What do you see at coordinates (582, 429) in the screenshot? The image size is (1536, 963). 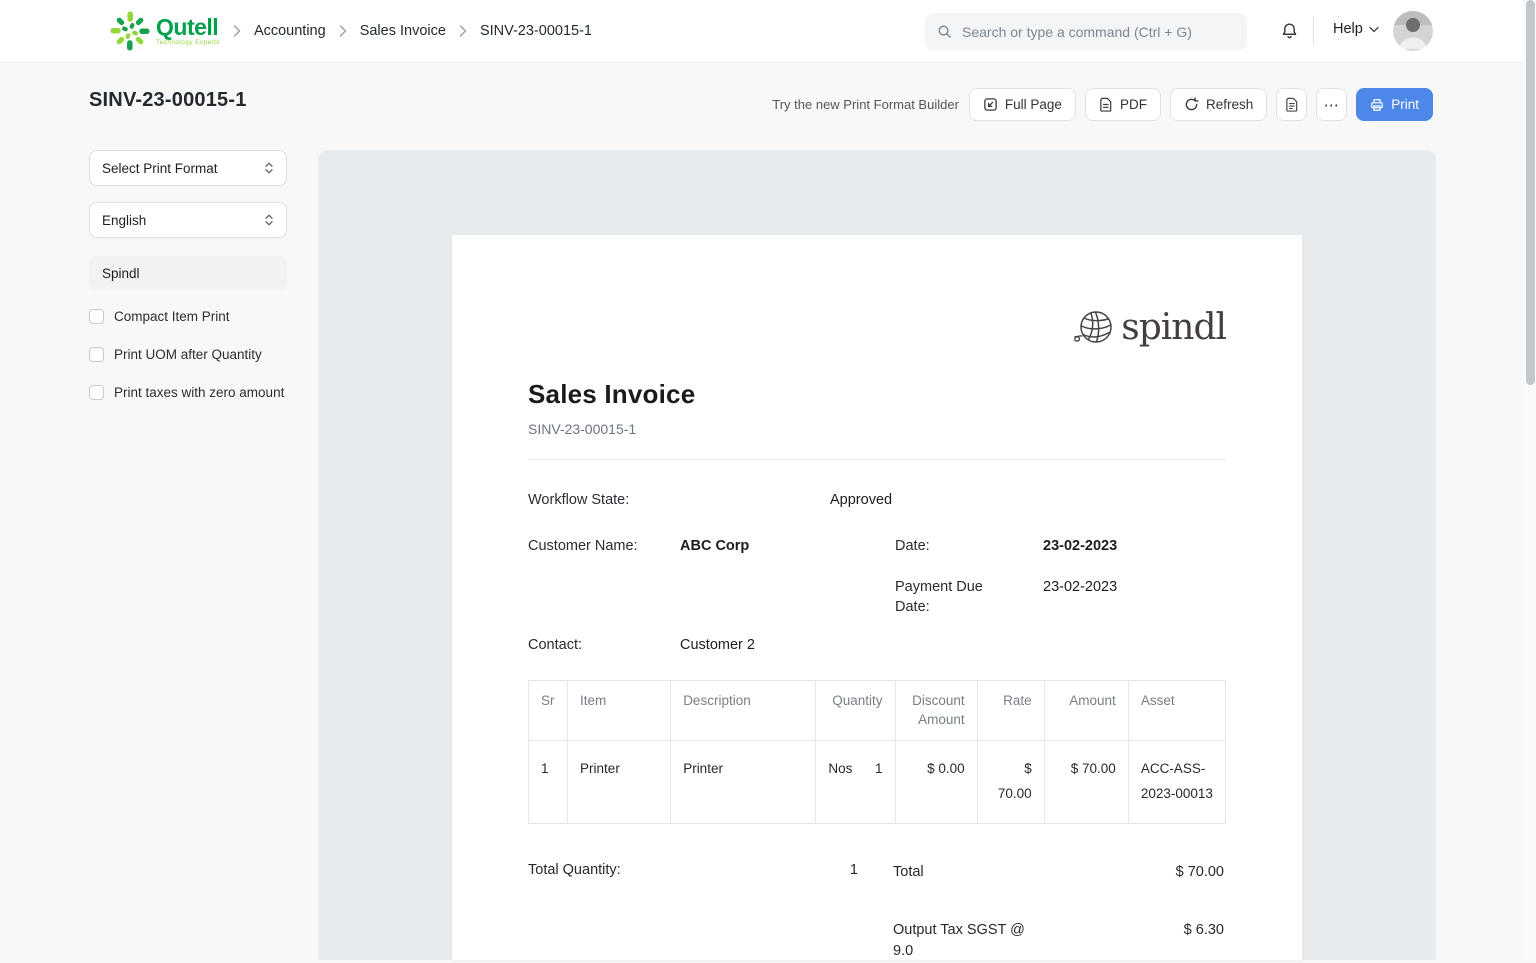 I see `invoice-number: SINV-23-00015-1` at bounding box center [582, 429].